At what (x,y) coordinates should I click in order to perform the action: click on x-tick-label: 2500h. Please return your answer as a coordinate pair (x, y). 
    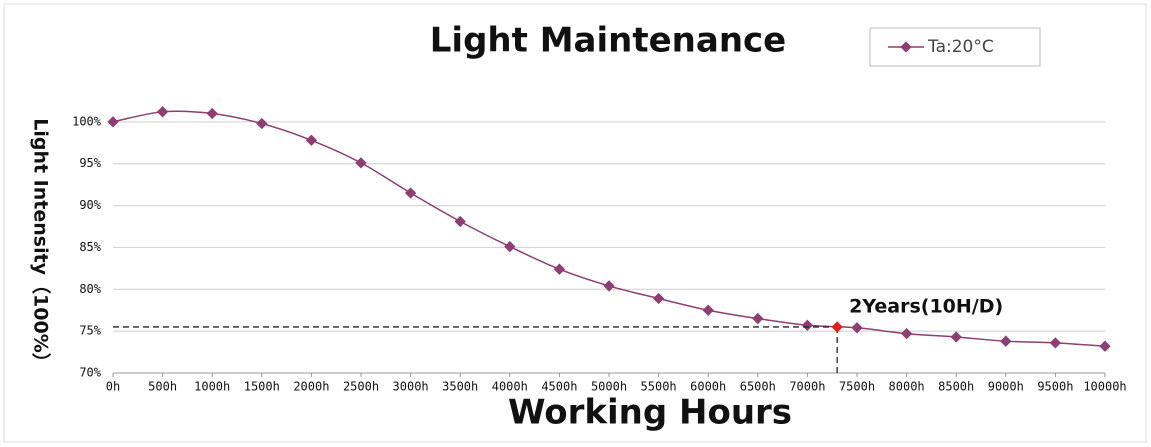
    Looking at the image, I should click on (361, 387).